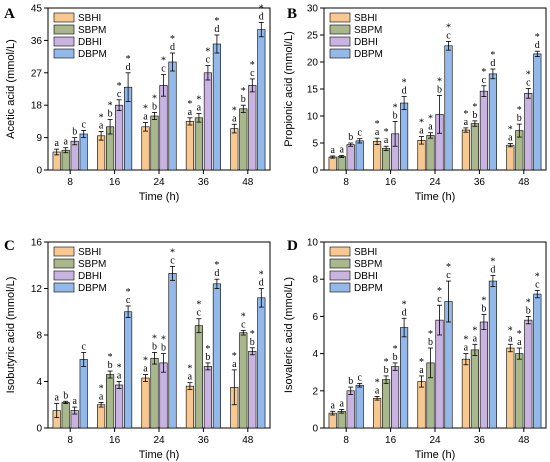 The width and height of the screenshot is (550, 462). Describe the element at coordinates (313, 117) in the screenshot. I see `y-tick-label: 10` at that location.